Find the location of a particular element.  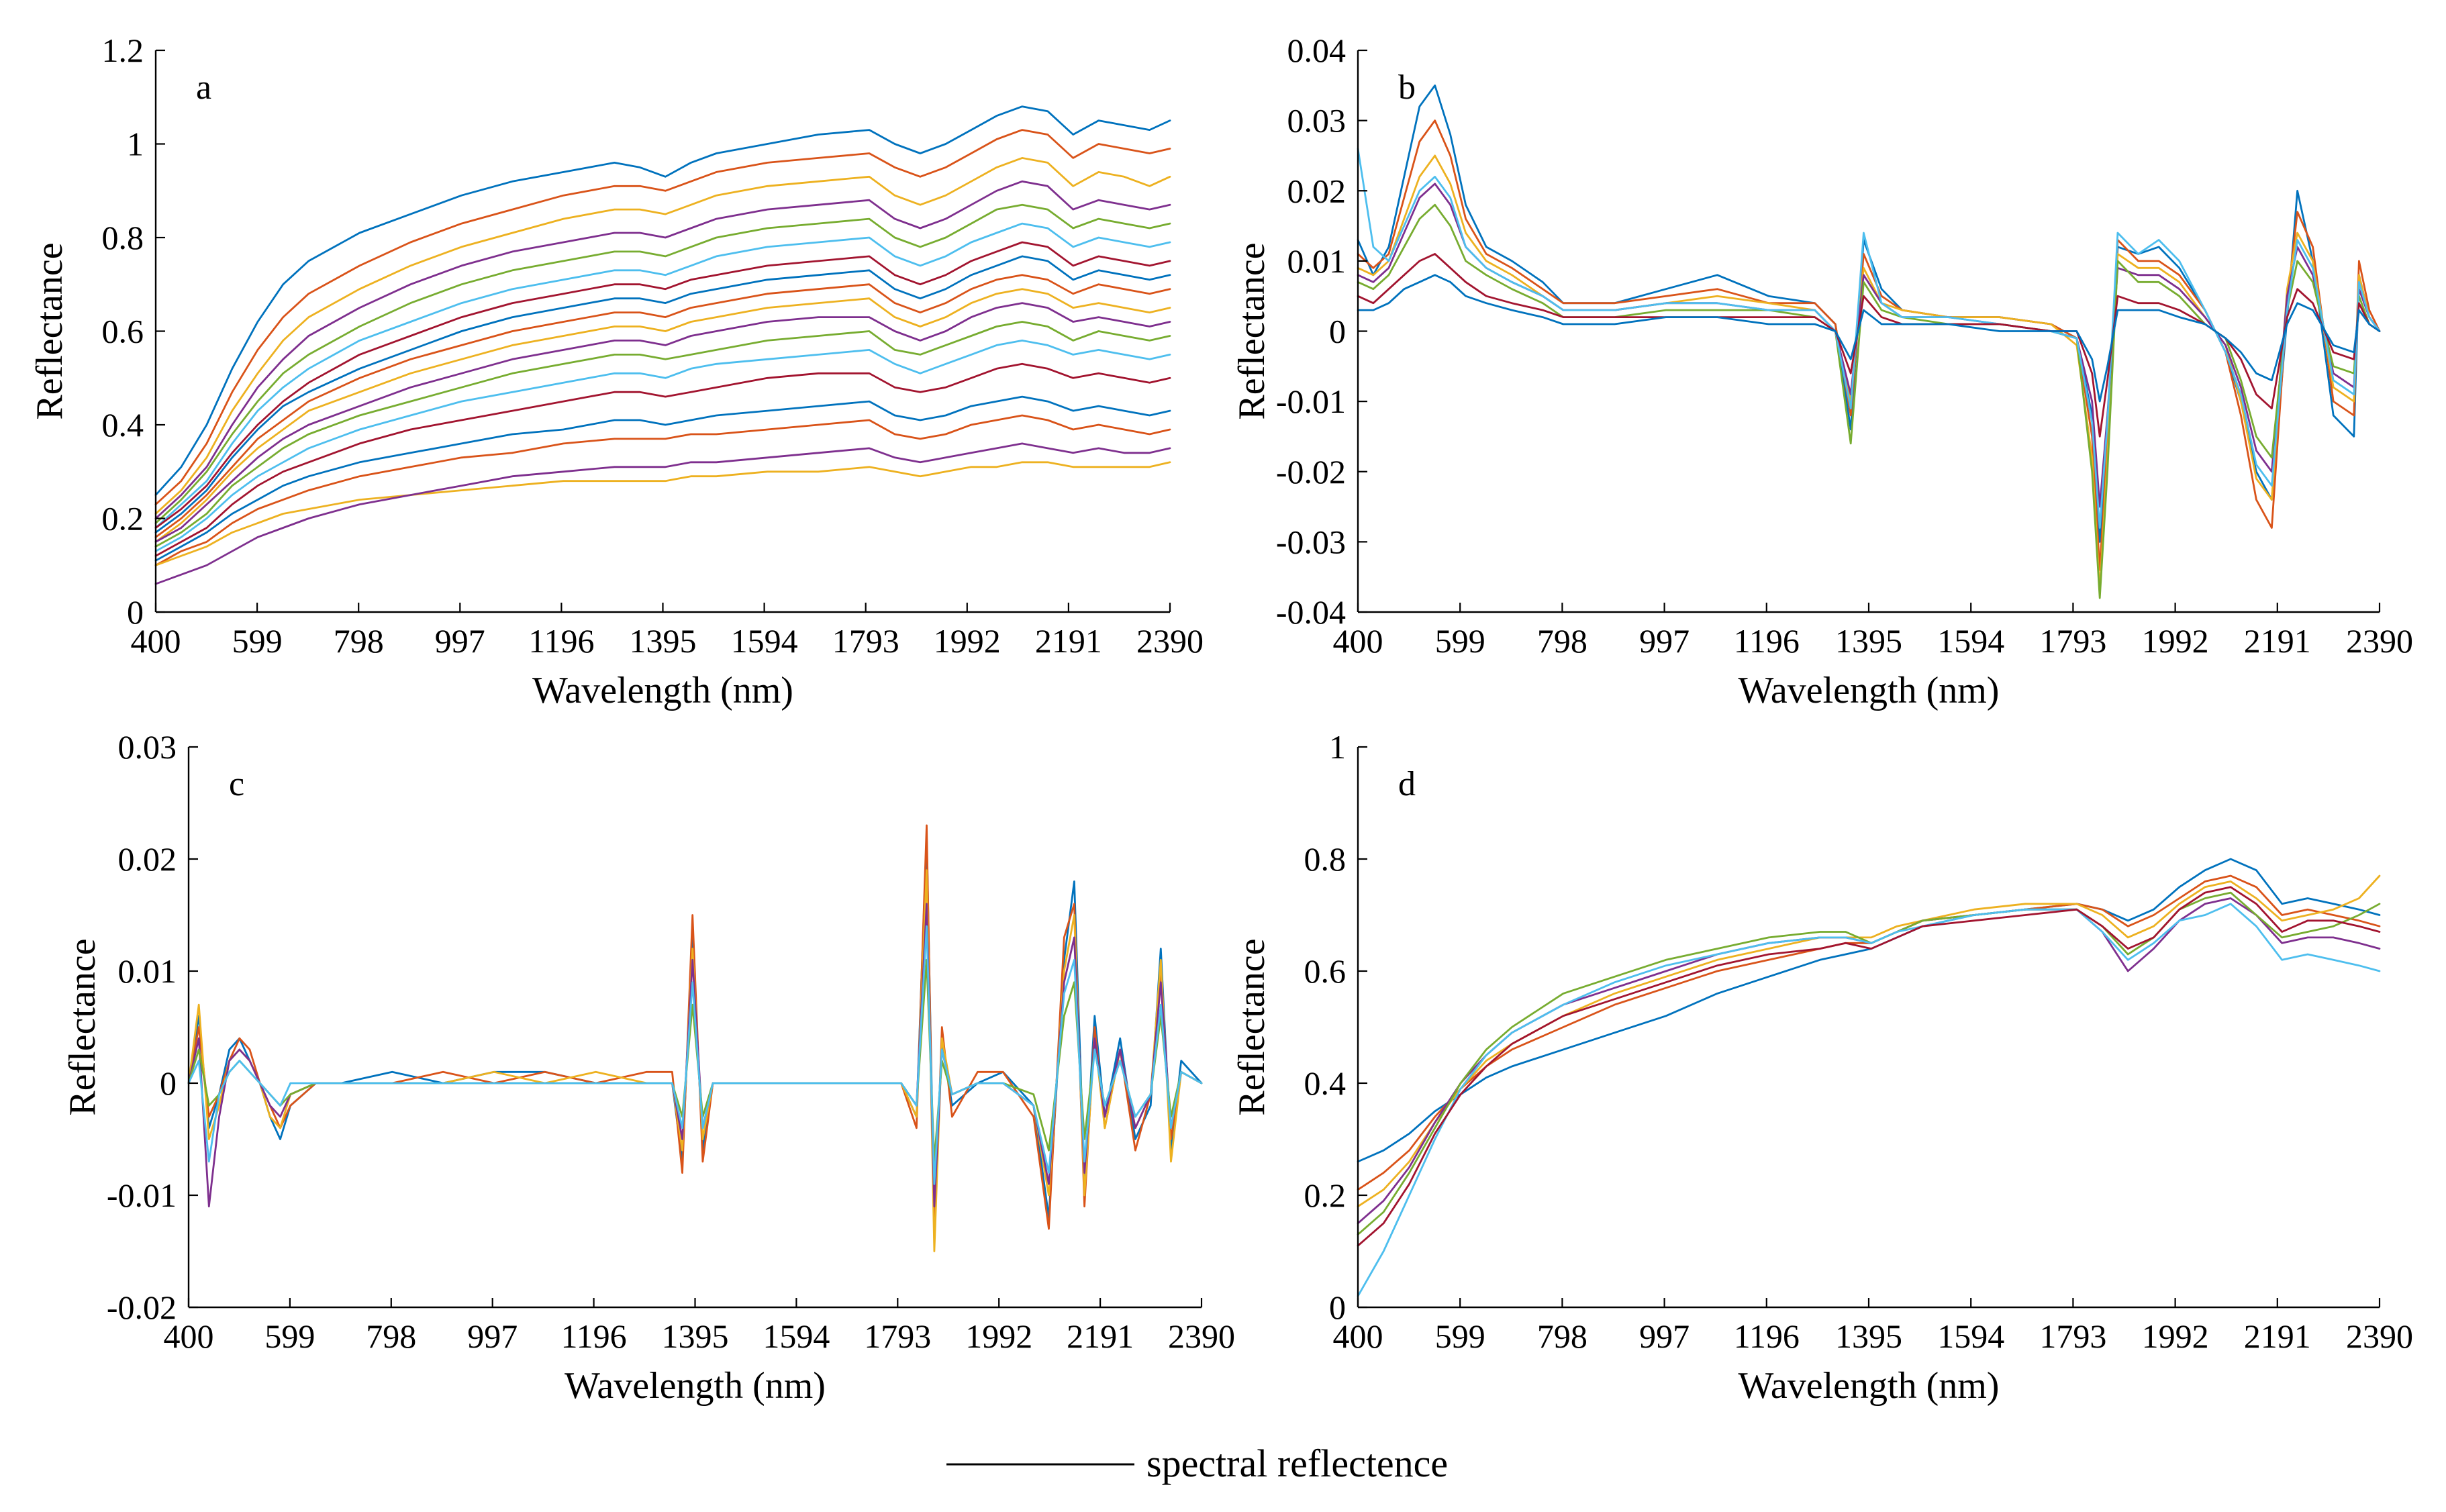

legend: spectral reflectence is located at coordinates (1197, 1464).